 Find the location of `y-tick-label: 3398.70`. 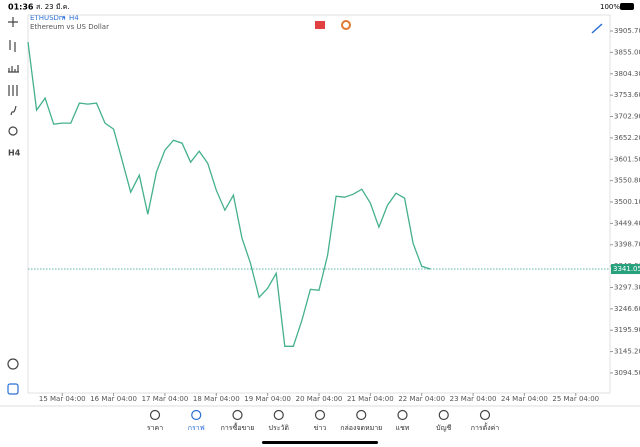

y-tick-label: 3398.70 is located at coordinates (627, 245).